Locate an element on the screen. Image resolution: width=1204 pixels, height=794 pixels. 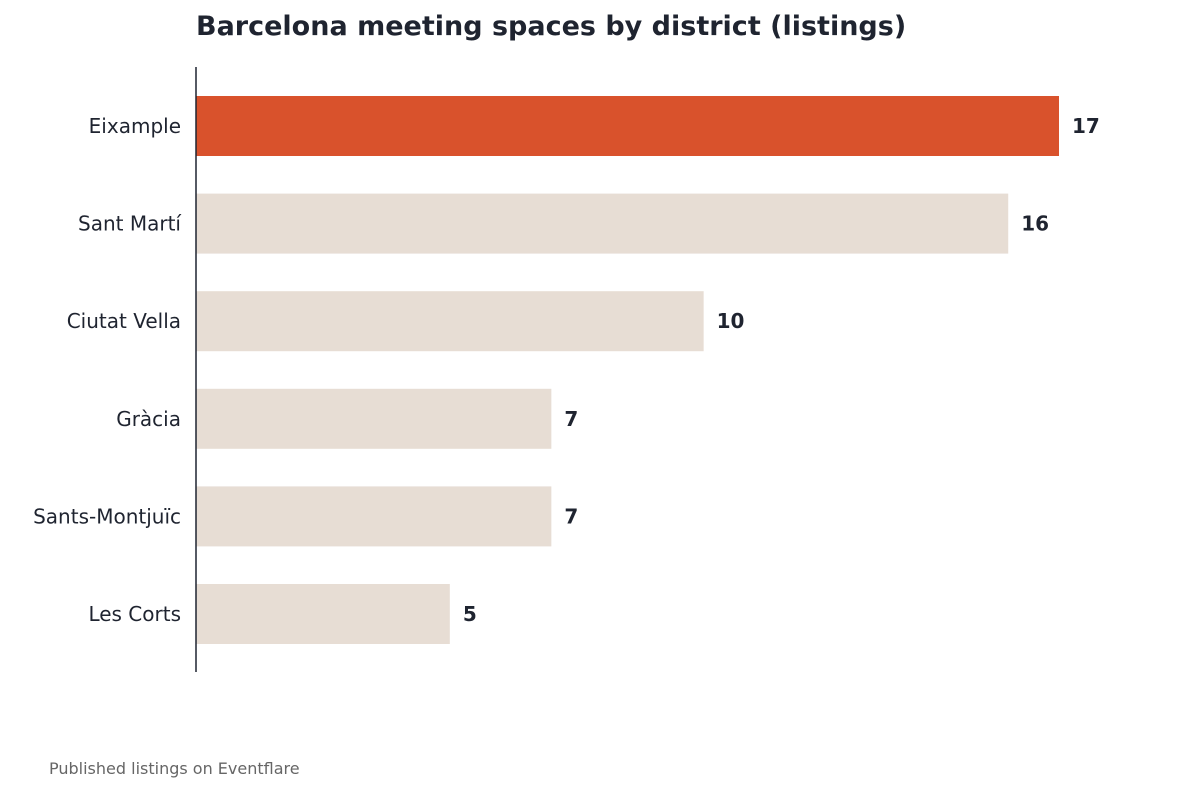
category-label: Sant Martí is located at coordinates (130, 224).